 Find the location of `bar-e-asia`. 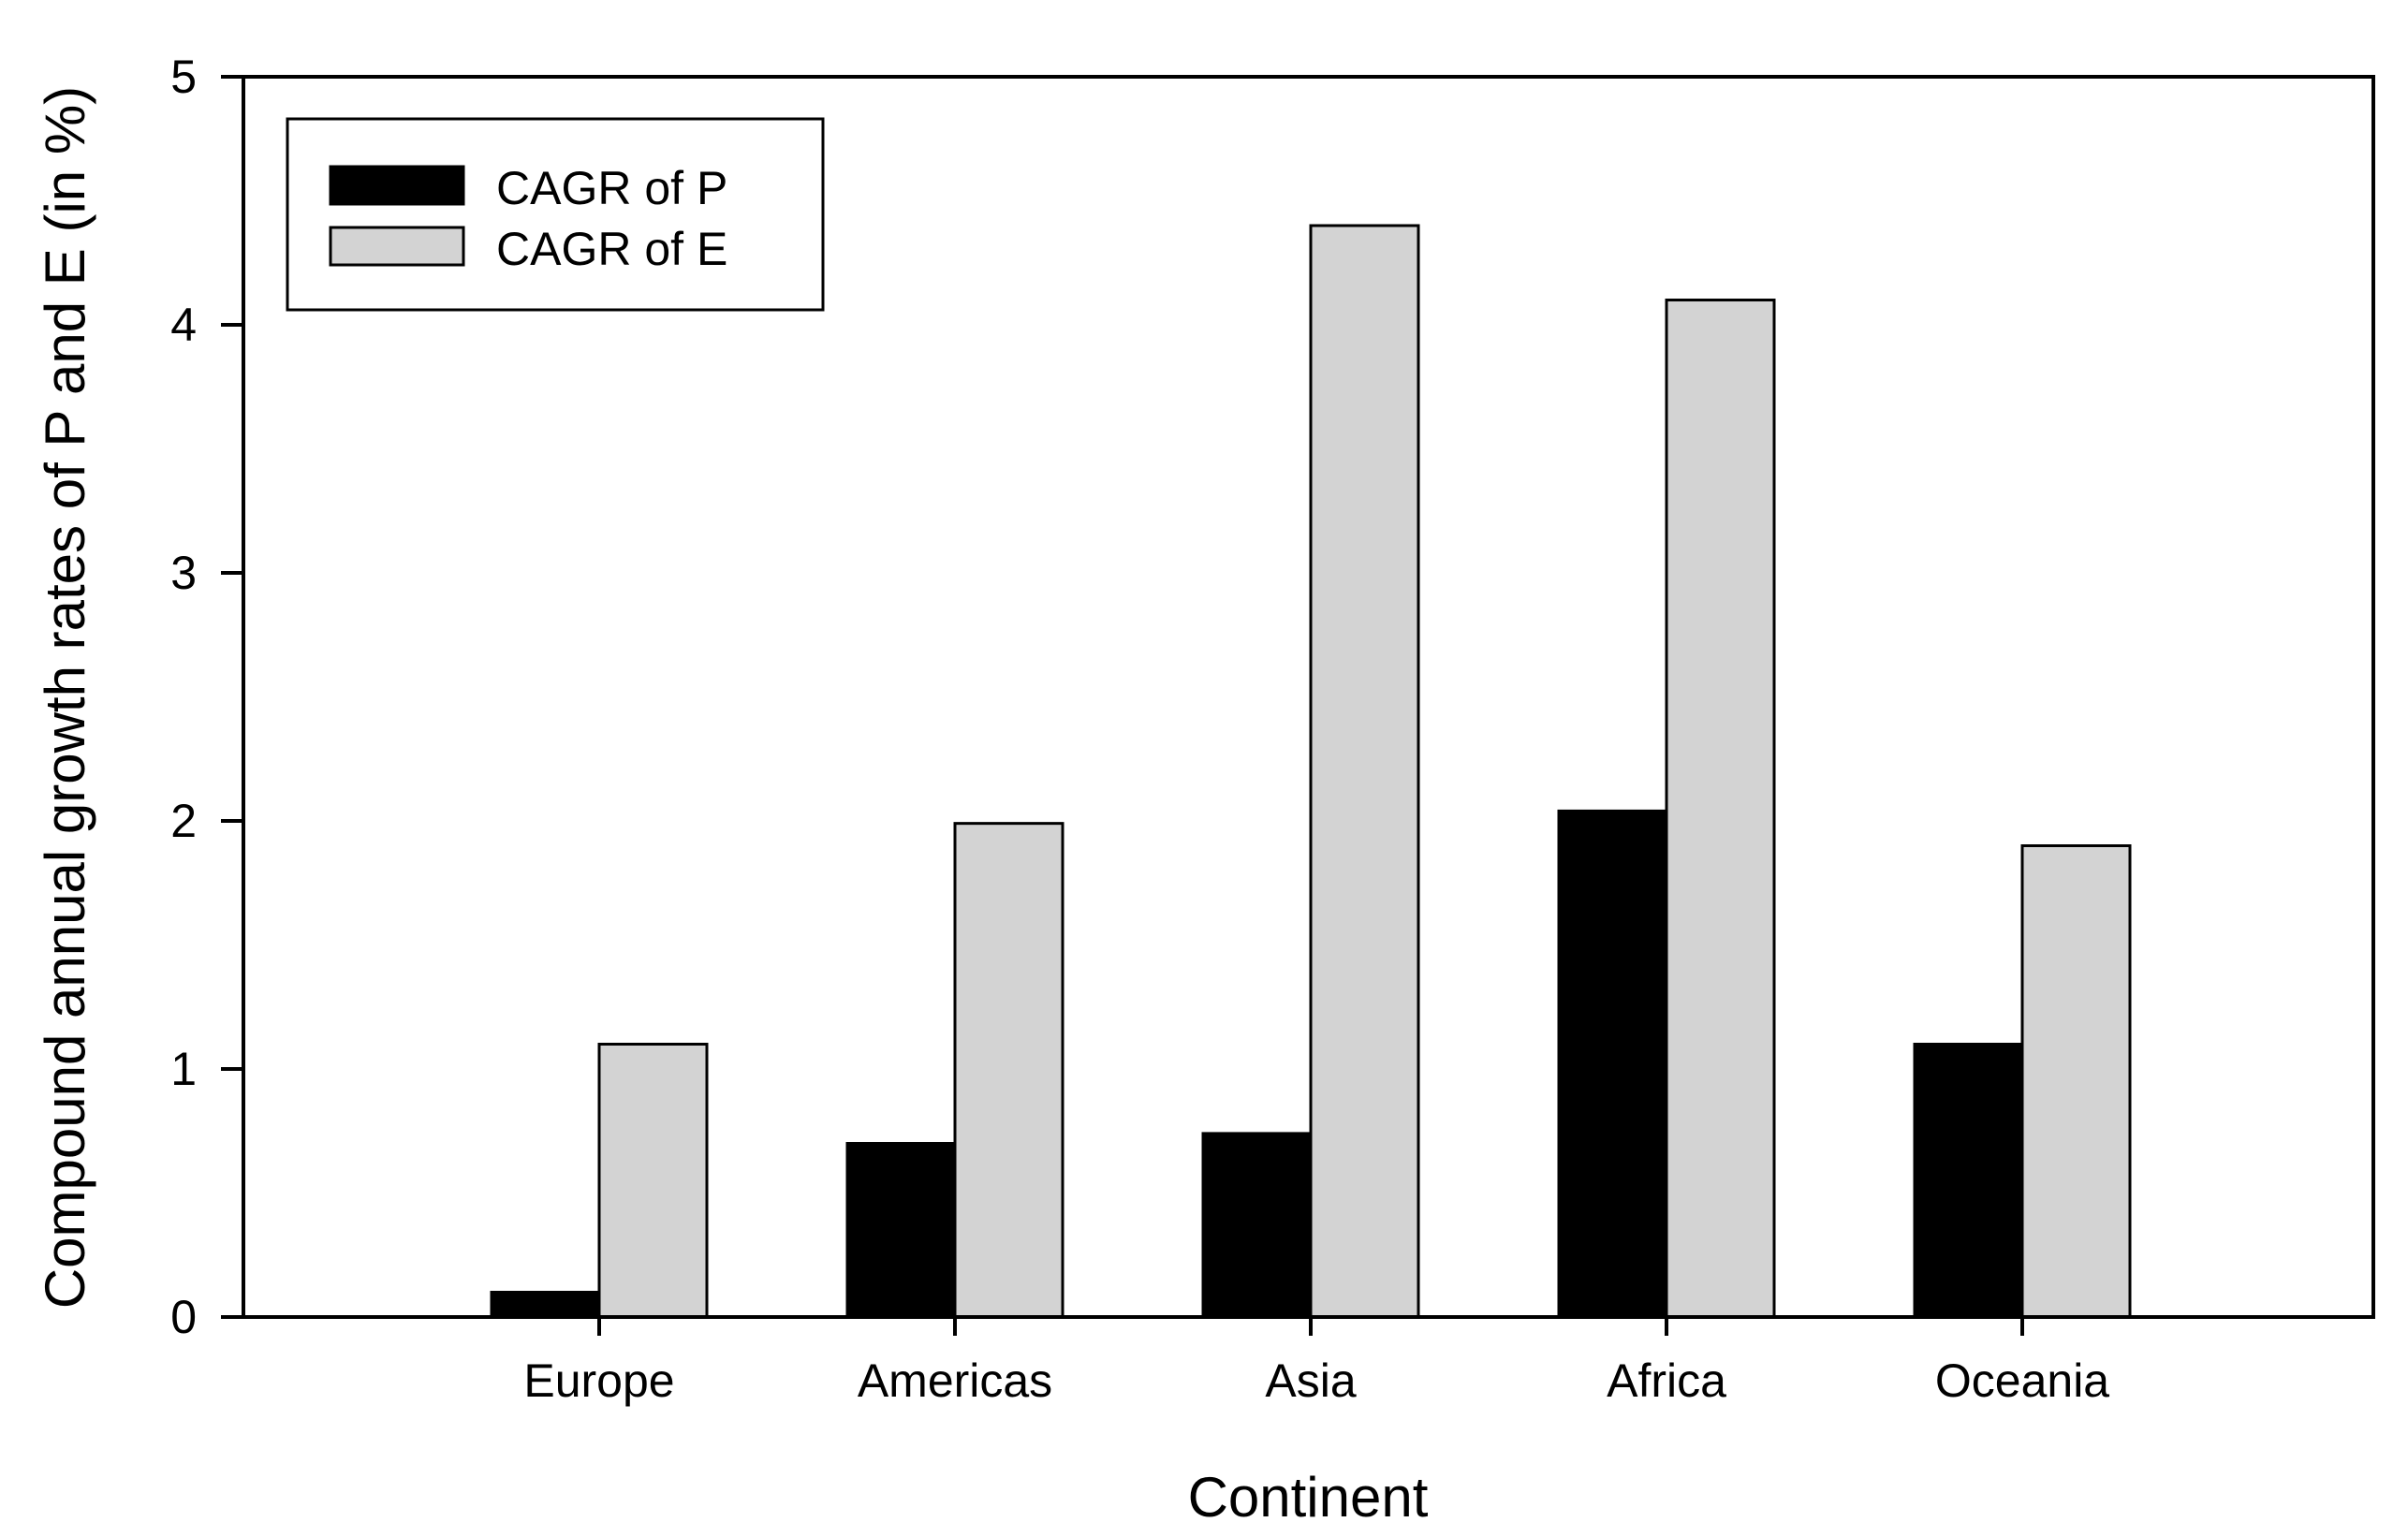

bar-e-asia is located at coordinates (1364, 771).